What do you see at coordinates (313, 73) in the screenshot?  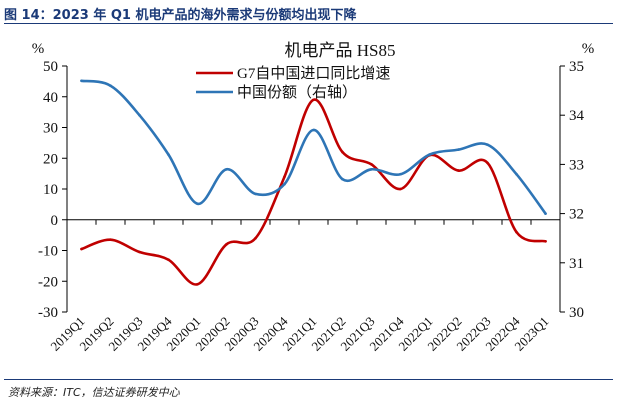 I see `legend-label: G7自中国进口同比增速` at bounding box center [313, 73].